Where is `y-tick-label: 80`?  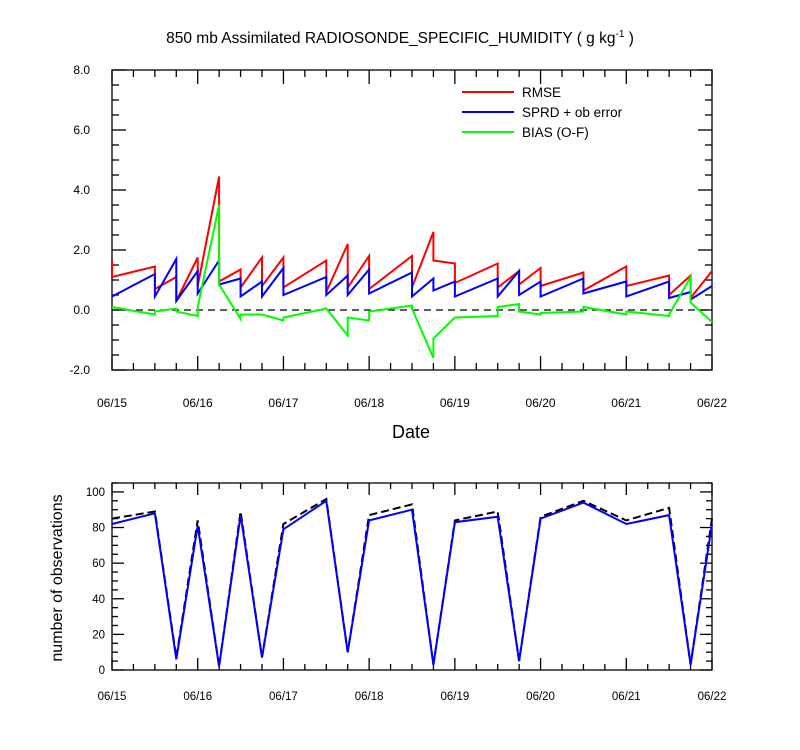 y-tick-label: 80 is located at coordinates (98, 529).